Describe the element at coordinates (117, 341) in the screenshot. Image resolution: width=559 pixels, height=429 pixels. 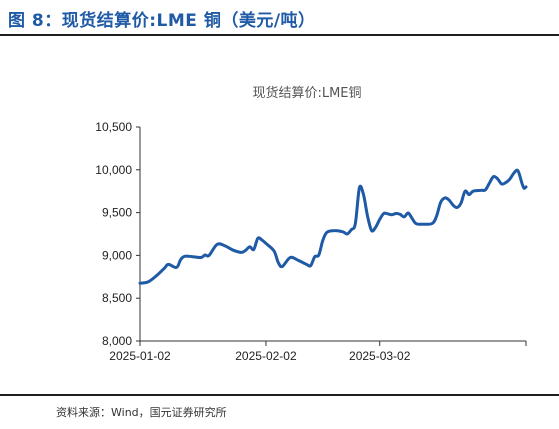
I see `y-tick-label: 8,000` at that location.